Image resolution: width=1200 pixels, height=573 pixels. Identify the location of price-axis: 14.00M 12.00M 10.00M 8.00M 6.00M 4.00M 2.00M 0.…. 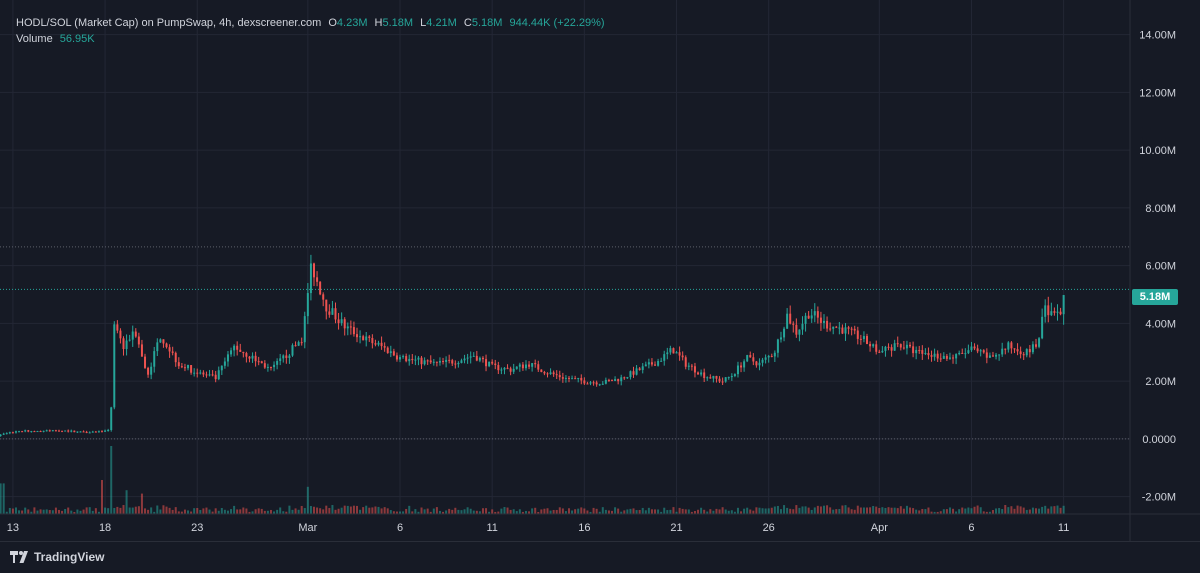
(1157, 267).